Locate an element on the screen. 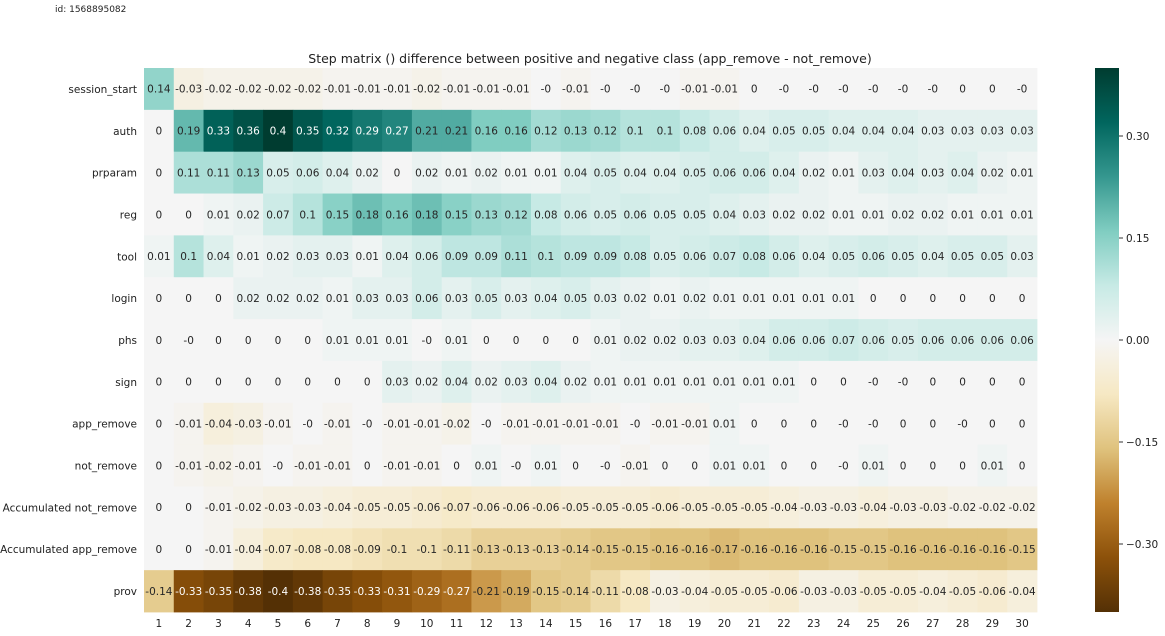 Image resolution: width=1165 pixels, height=636 pixels. cell-value-label: 0.04 is located at coordinates (338, 173).